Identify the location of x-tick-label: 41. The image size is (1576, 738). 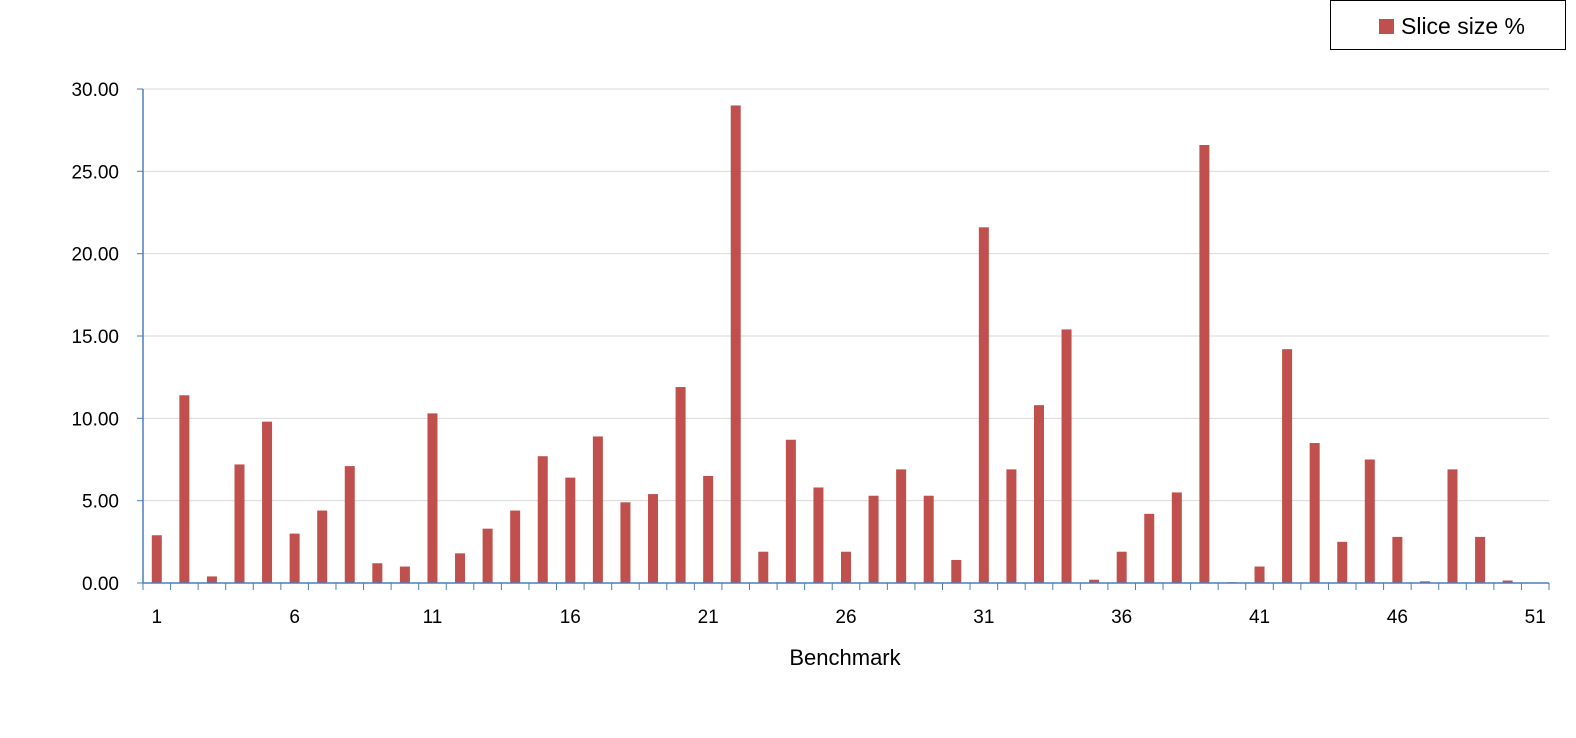
(1259, 617).